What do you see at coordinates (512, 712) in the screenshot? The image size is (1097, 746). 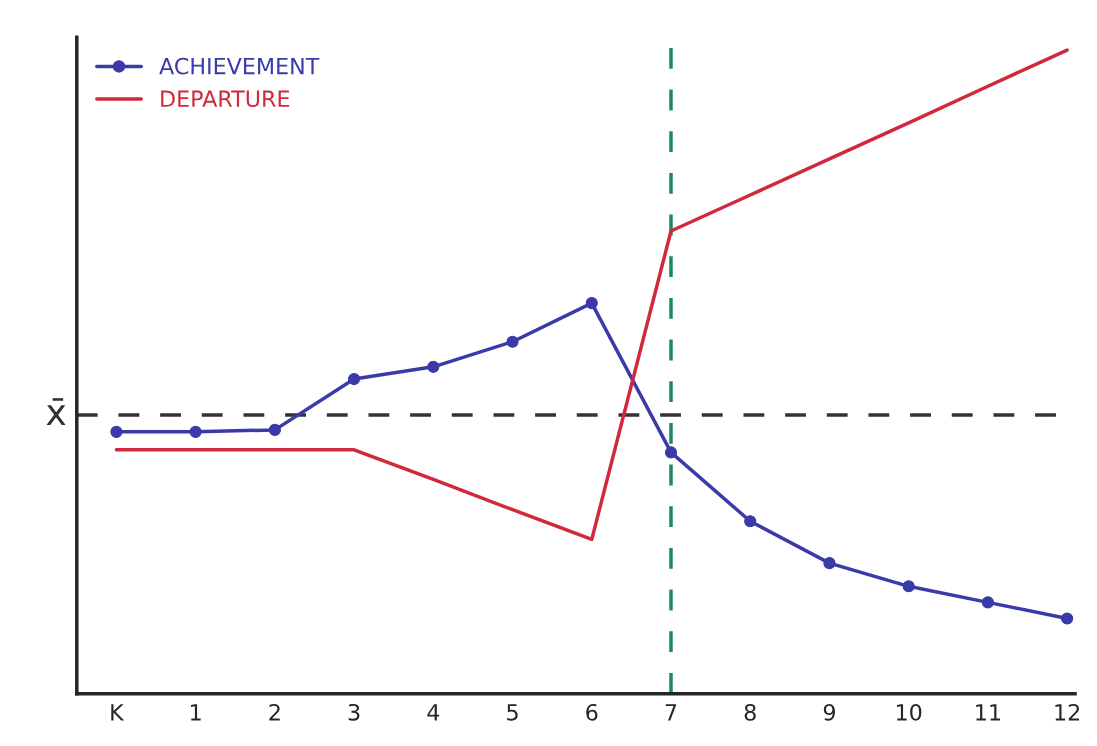 I see `x-tick-label: 5` at bounding box center [512, 712].